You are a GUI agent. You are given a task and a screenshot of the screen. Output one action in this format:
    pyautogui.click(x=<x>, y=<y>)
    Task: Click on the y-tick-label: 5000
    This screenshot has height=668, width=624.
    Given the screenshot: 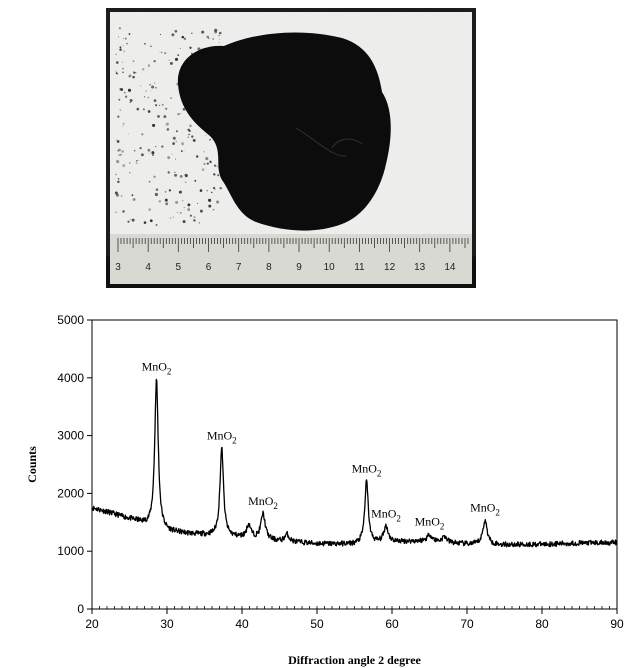 What is the action you would take?
    pyautogui.click(x=70, y=320)
    